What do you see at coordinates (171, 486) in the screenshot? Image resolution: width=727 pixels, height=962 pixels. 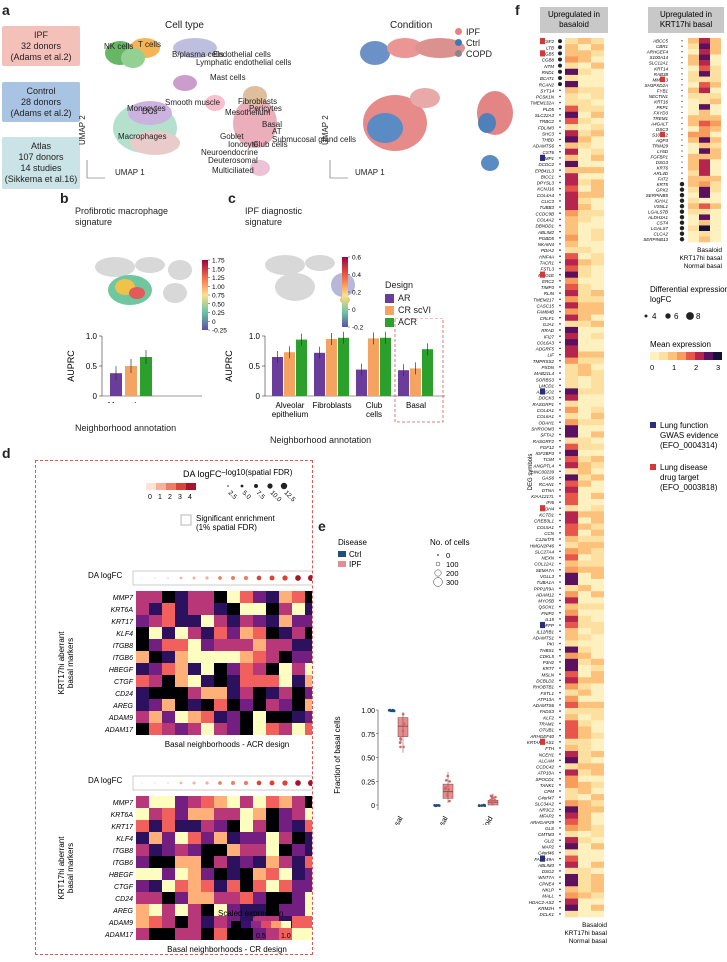 I see `da-colorbar-cell` at bounding box center [171, 486].